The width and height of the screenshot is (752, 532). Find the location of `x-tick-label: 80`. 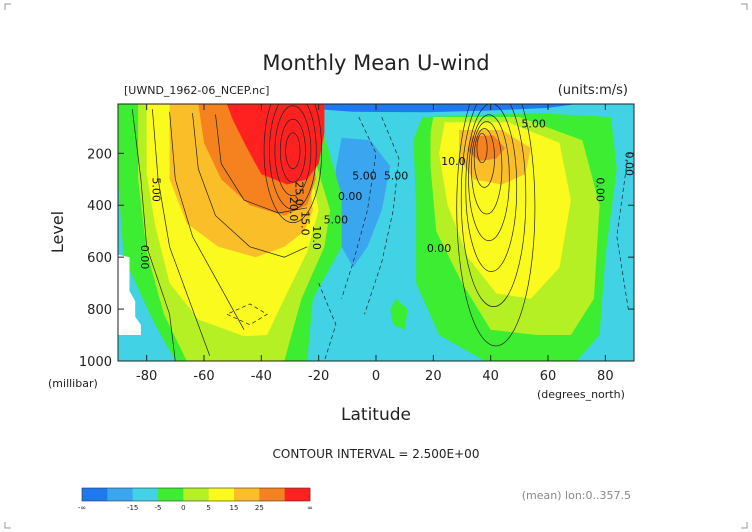

x-tick-label: 80 is located at coordinates (605, 376).